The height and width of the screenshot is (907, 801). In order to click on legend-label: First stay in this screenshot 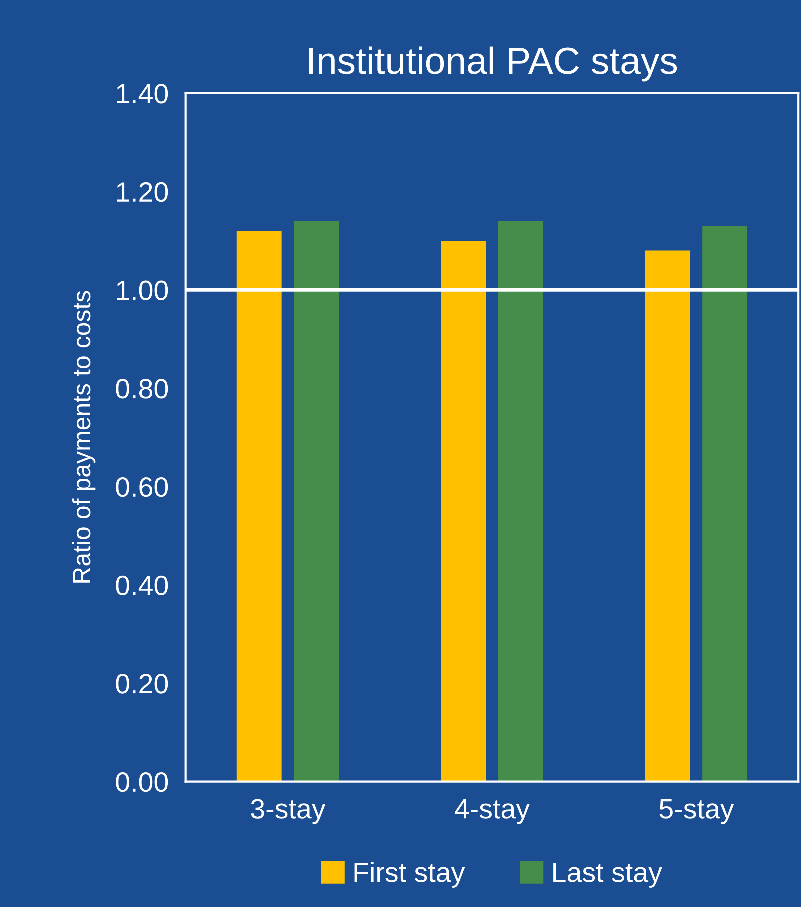, I will do `click(410, 875)`.